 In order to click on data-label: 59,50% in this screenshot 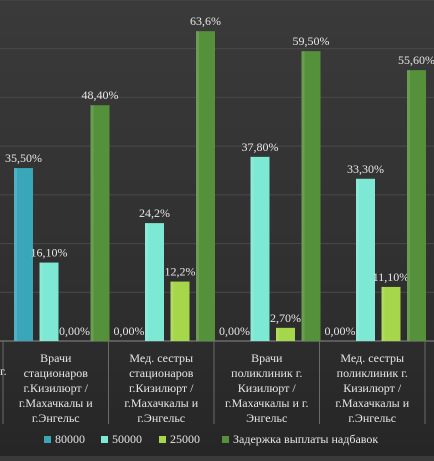, I will do `click(311, 41)`.